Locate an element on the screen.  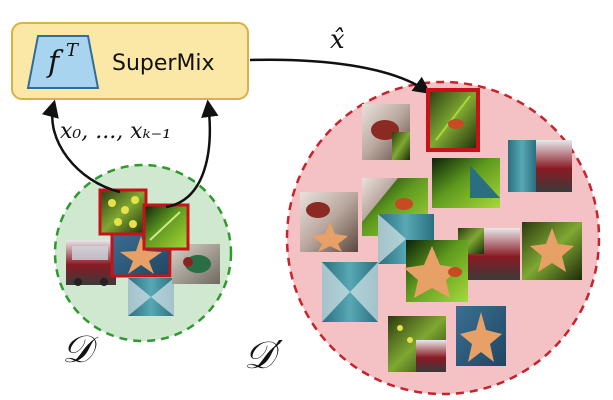
target-thumb-bird is located at coordinates (386, 132).